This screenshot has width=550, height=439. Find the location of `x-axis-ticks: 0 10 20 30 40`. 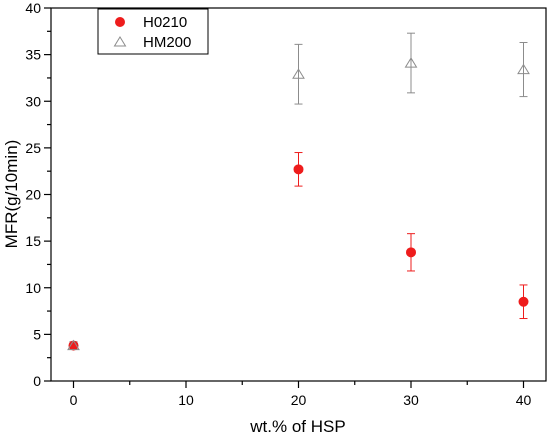

x-axis-ticks: 0 10 20 30 40 is located at coordinates (301, 394).